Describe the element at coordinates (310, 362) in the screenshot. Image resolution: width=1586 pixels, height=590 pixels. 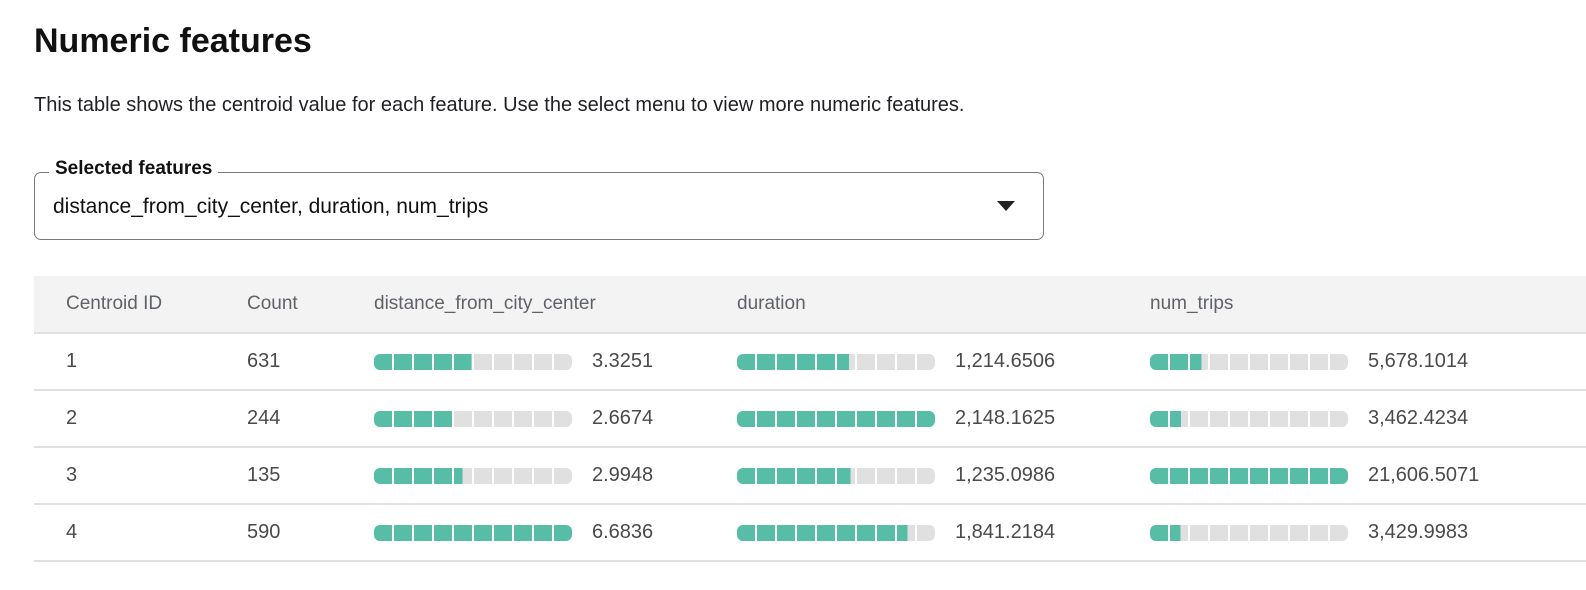
I see `count: 631` at that location.